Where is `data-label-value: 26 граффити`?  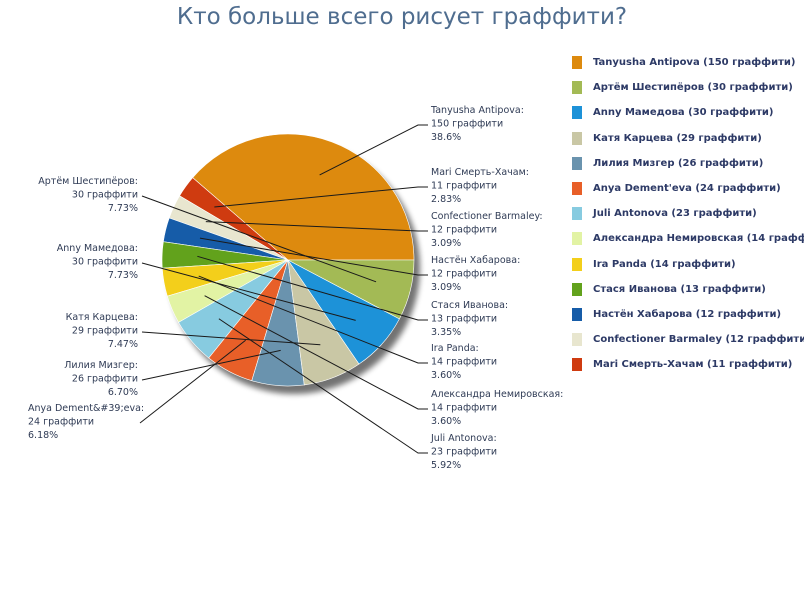 data-label-value: 26 граффити is located at coordinates (105, 379).